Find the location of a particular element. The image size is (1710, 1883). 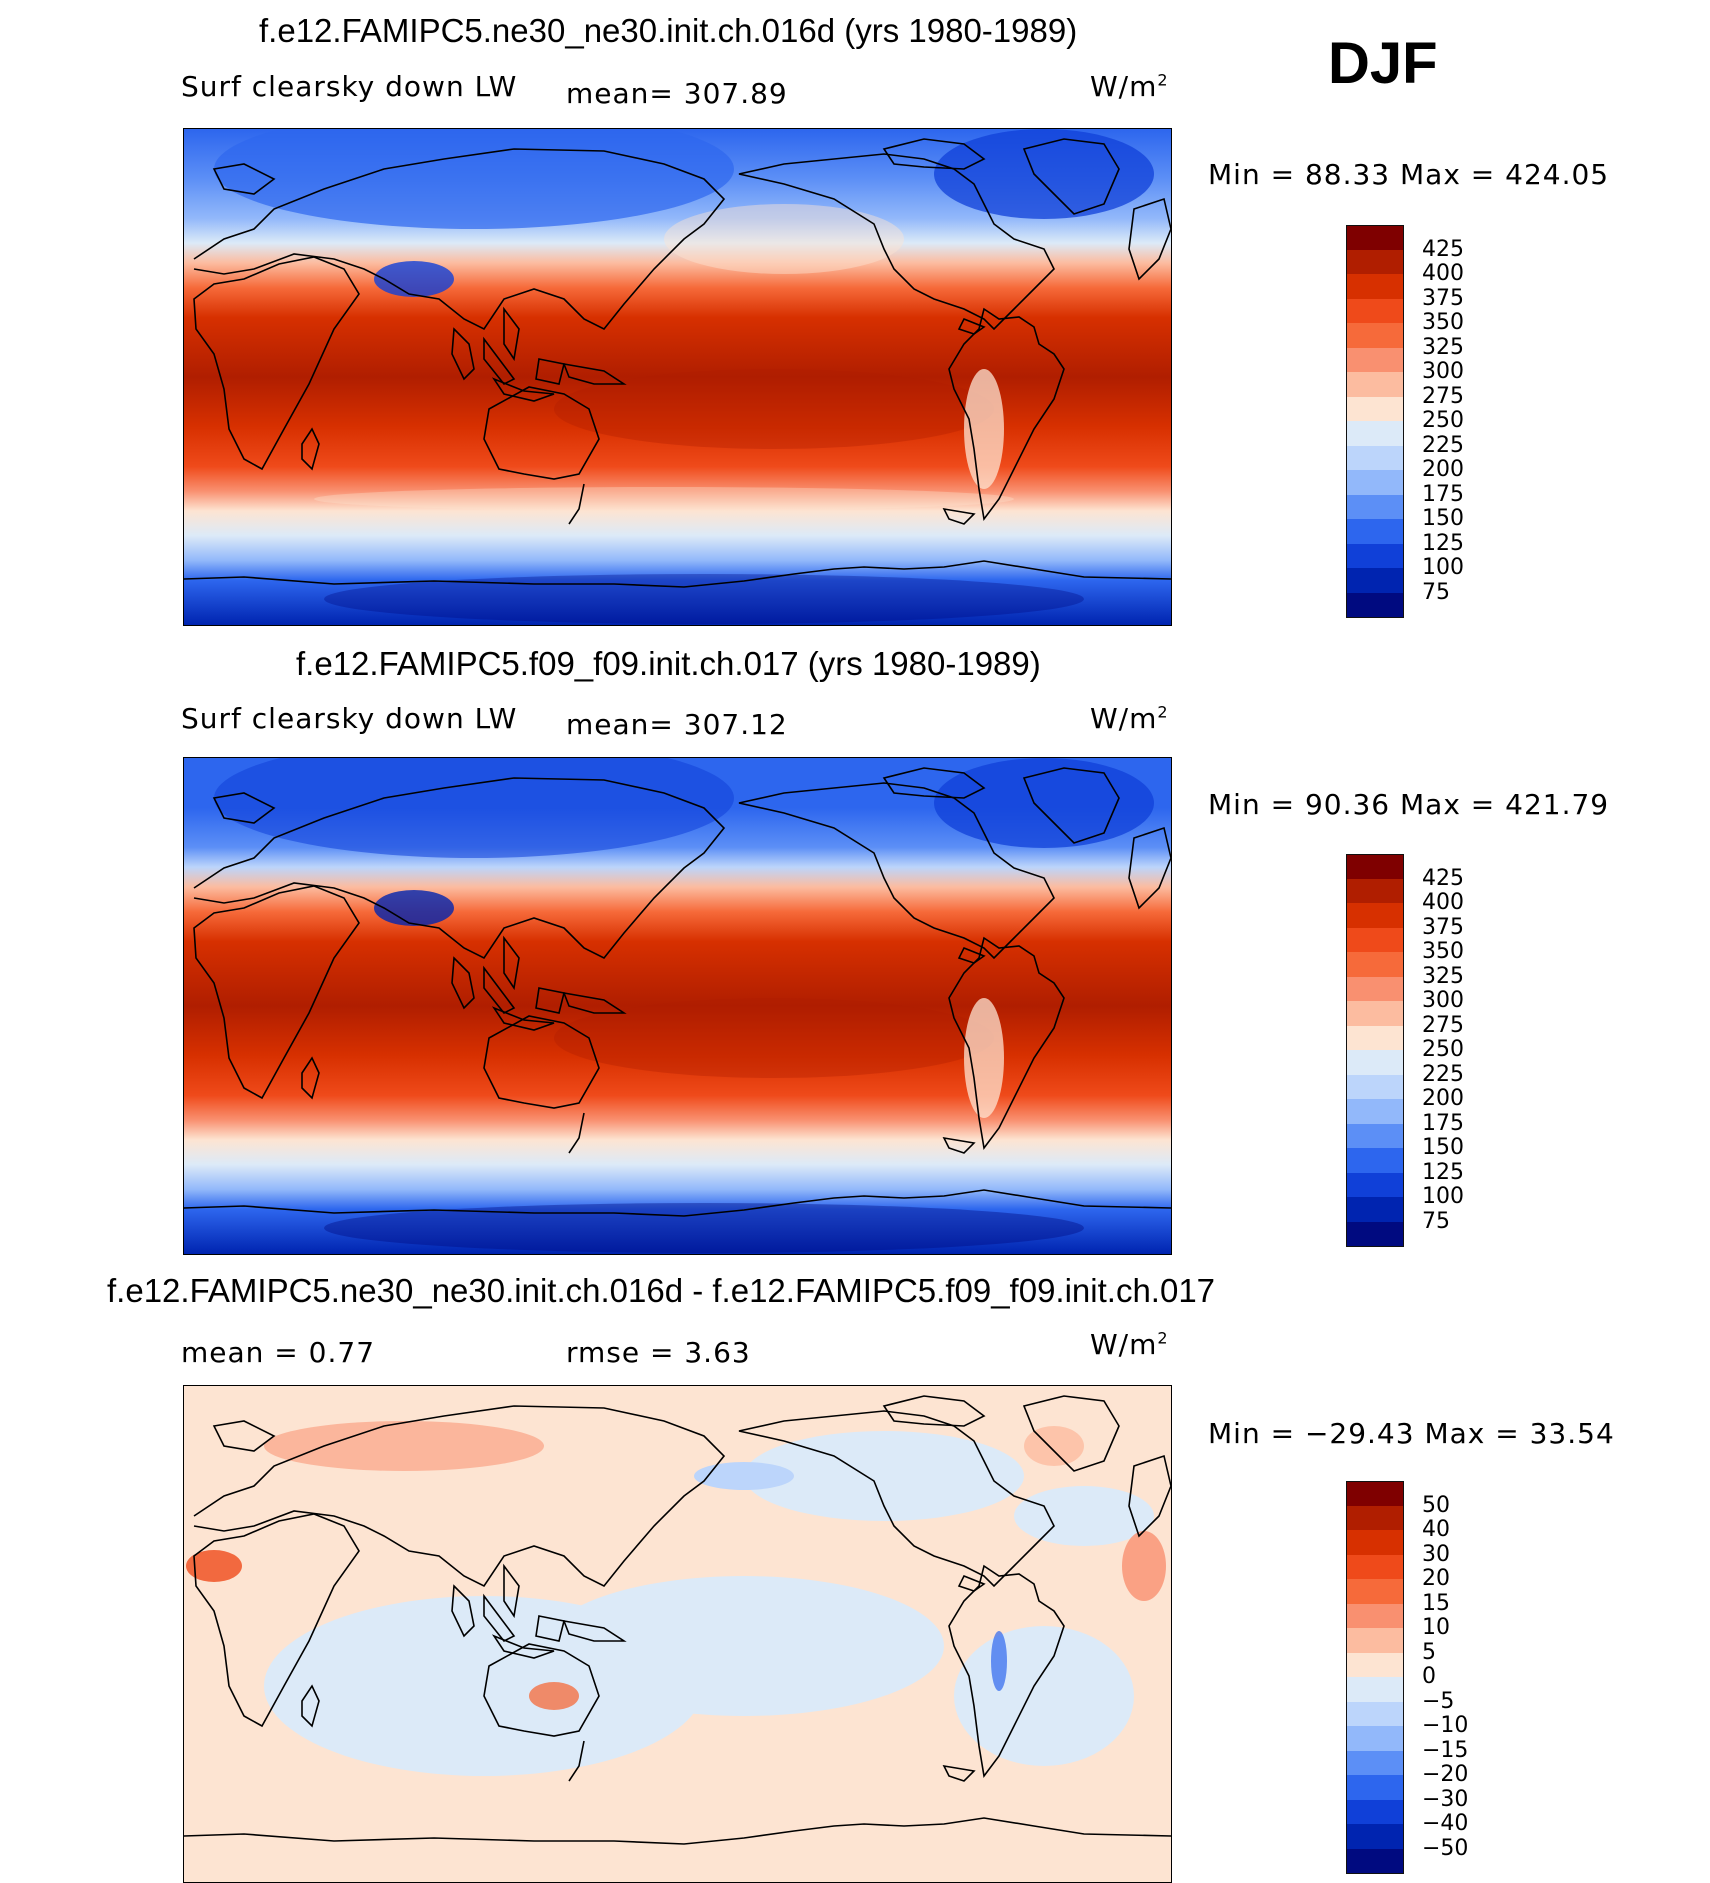

panel-3-colorbar-tick-label: 20 is located at coordinates (1436, 1578).